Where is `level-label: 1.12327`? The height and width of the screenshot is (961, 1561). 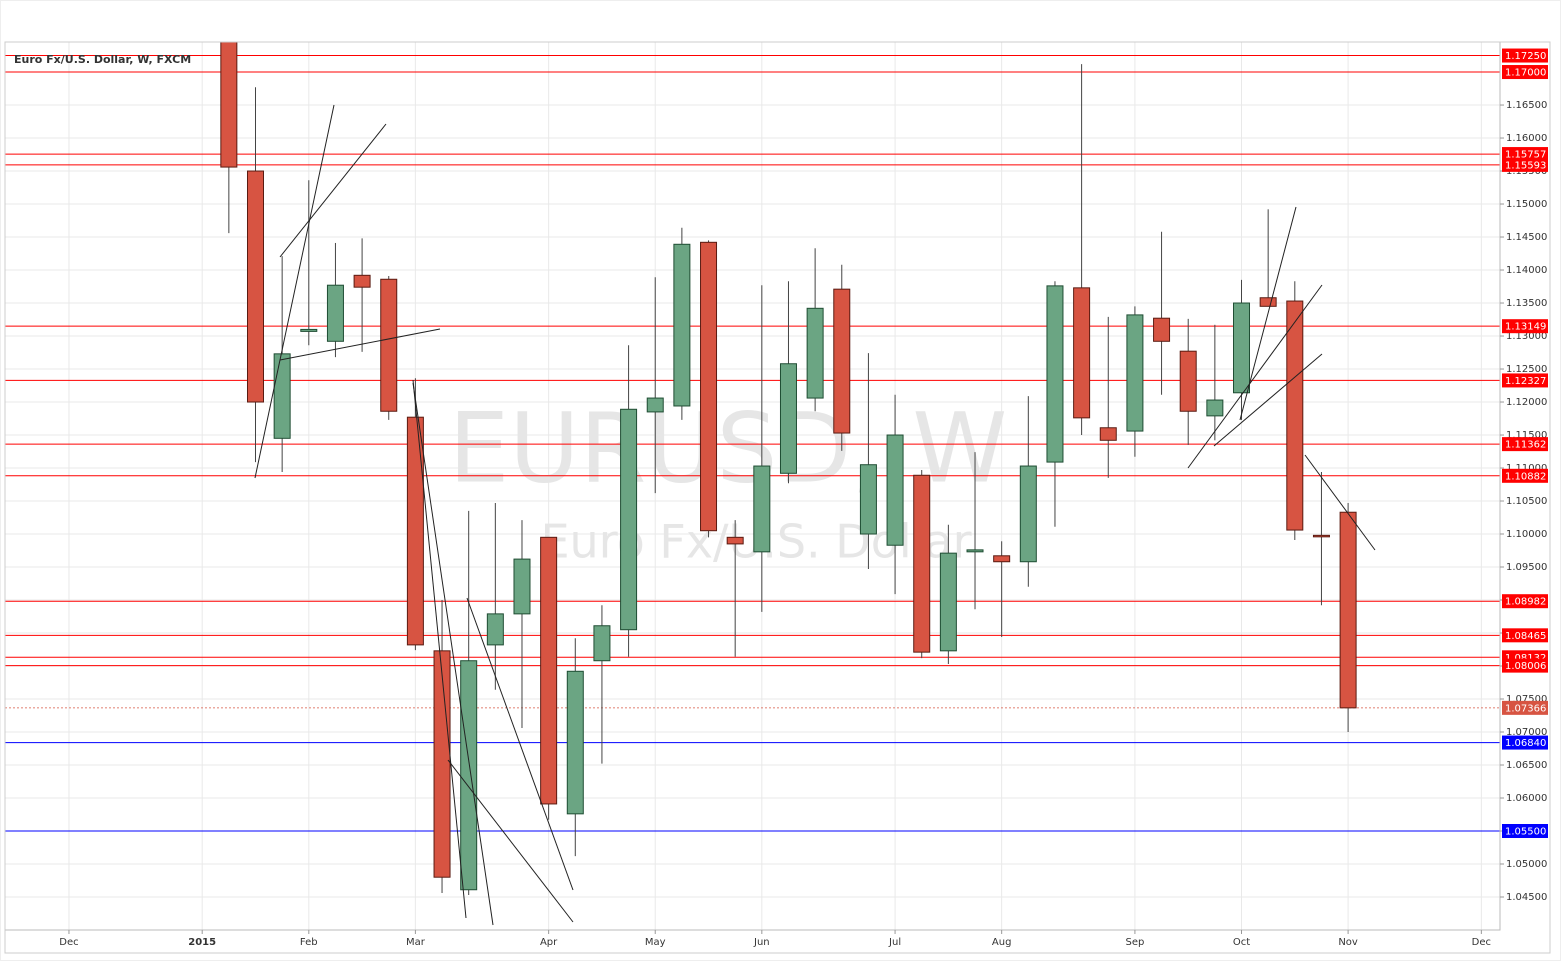 level-label: 1.12327 is located at coordinates (1525, 381).